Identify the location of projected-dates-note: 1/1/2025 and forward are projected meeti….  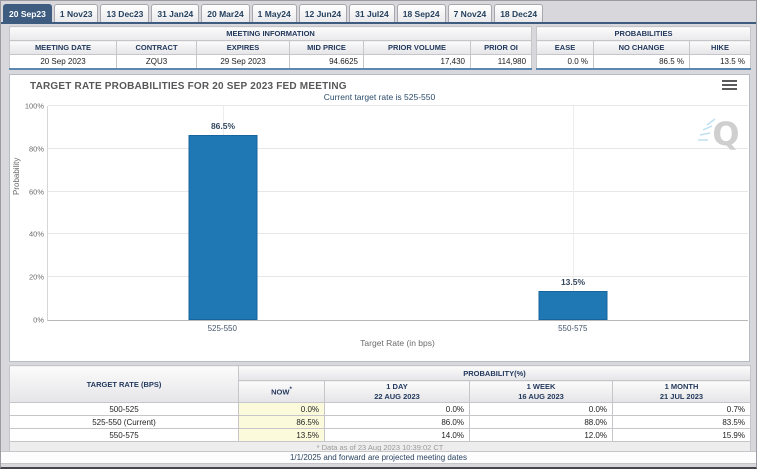
(378, 457).